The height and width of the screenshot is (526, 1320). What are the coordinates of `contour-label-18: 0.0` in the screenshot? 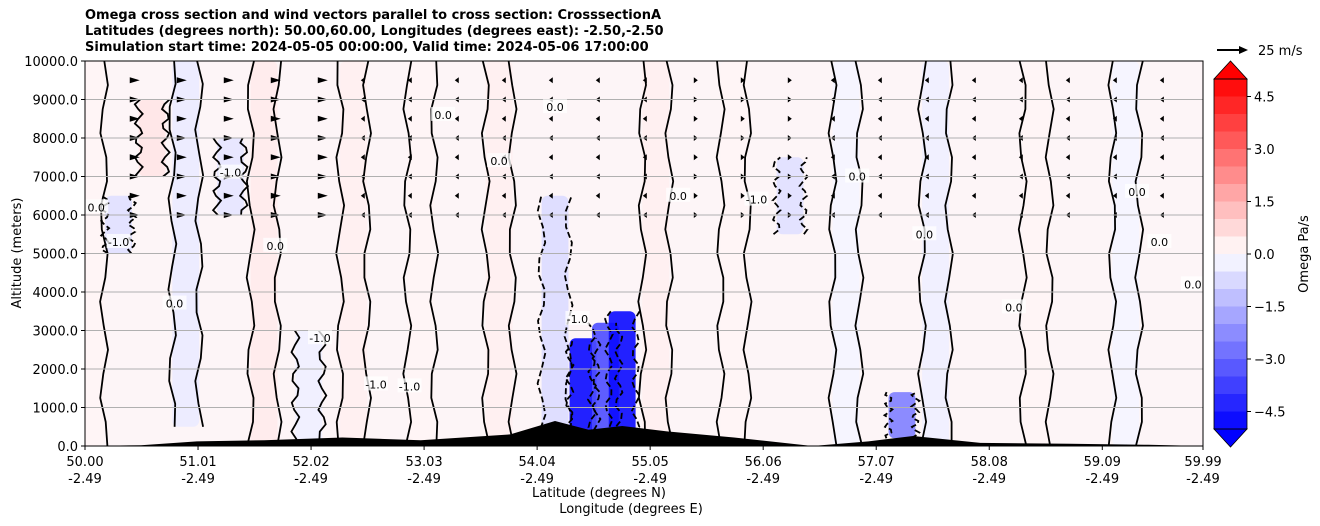 It's located at (1160, 242).